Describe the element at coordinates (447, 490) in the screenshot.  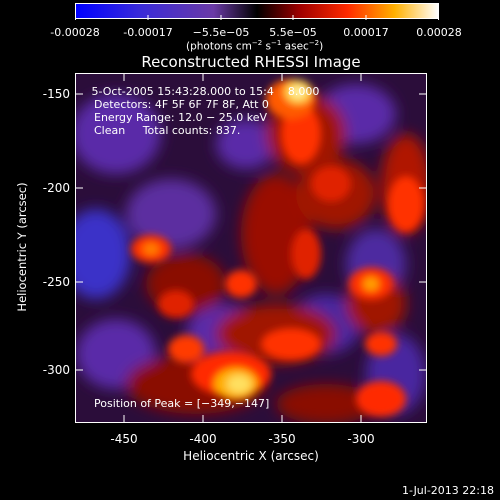
I see `footer-timestamp: 1-Jul-2013 22:18` at that location.